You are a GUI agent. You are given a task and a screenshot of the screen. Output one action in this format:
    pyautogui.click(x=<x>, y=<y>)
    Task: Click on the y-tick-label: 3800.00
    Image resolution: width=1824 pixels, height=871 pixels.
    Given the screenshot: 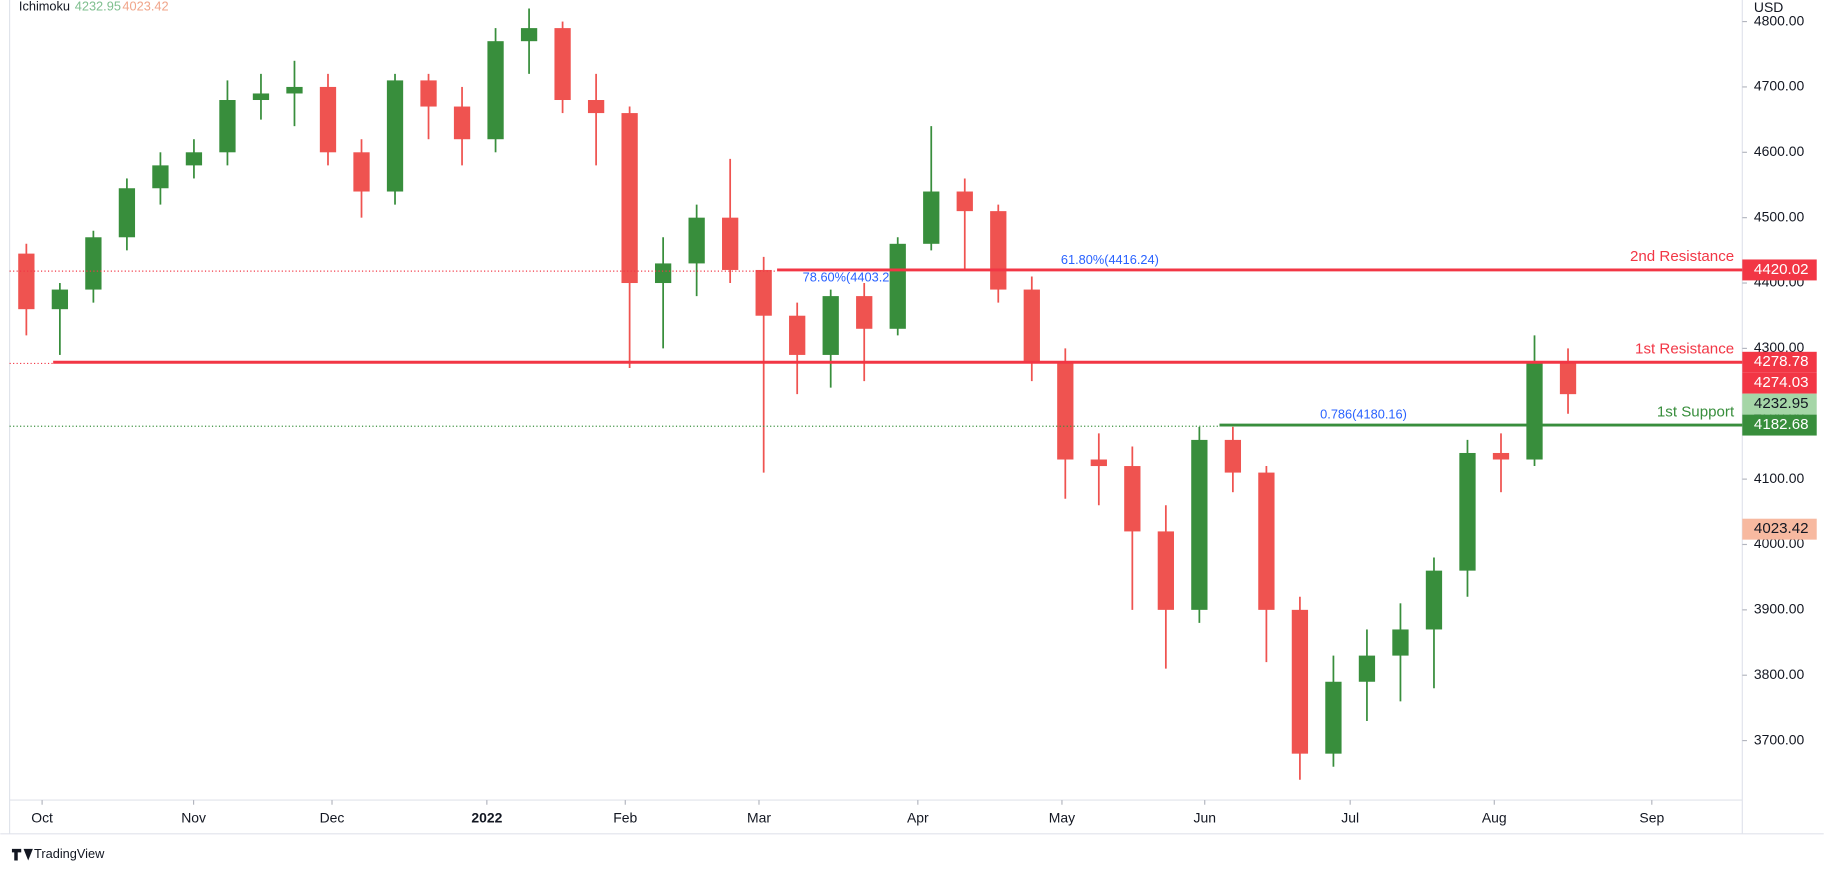 What is the action you would take?
    pyautogui.click(x=1779, y=674)
    